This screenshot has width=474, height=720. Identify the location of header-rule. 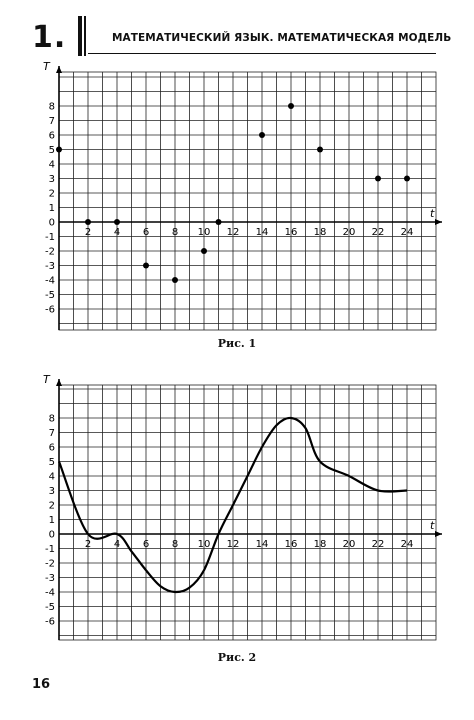
(262, 53).